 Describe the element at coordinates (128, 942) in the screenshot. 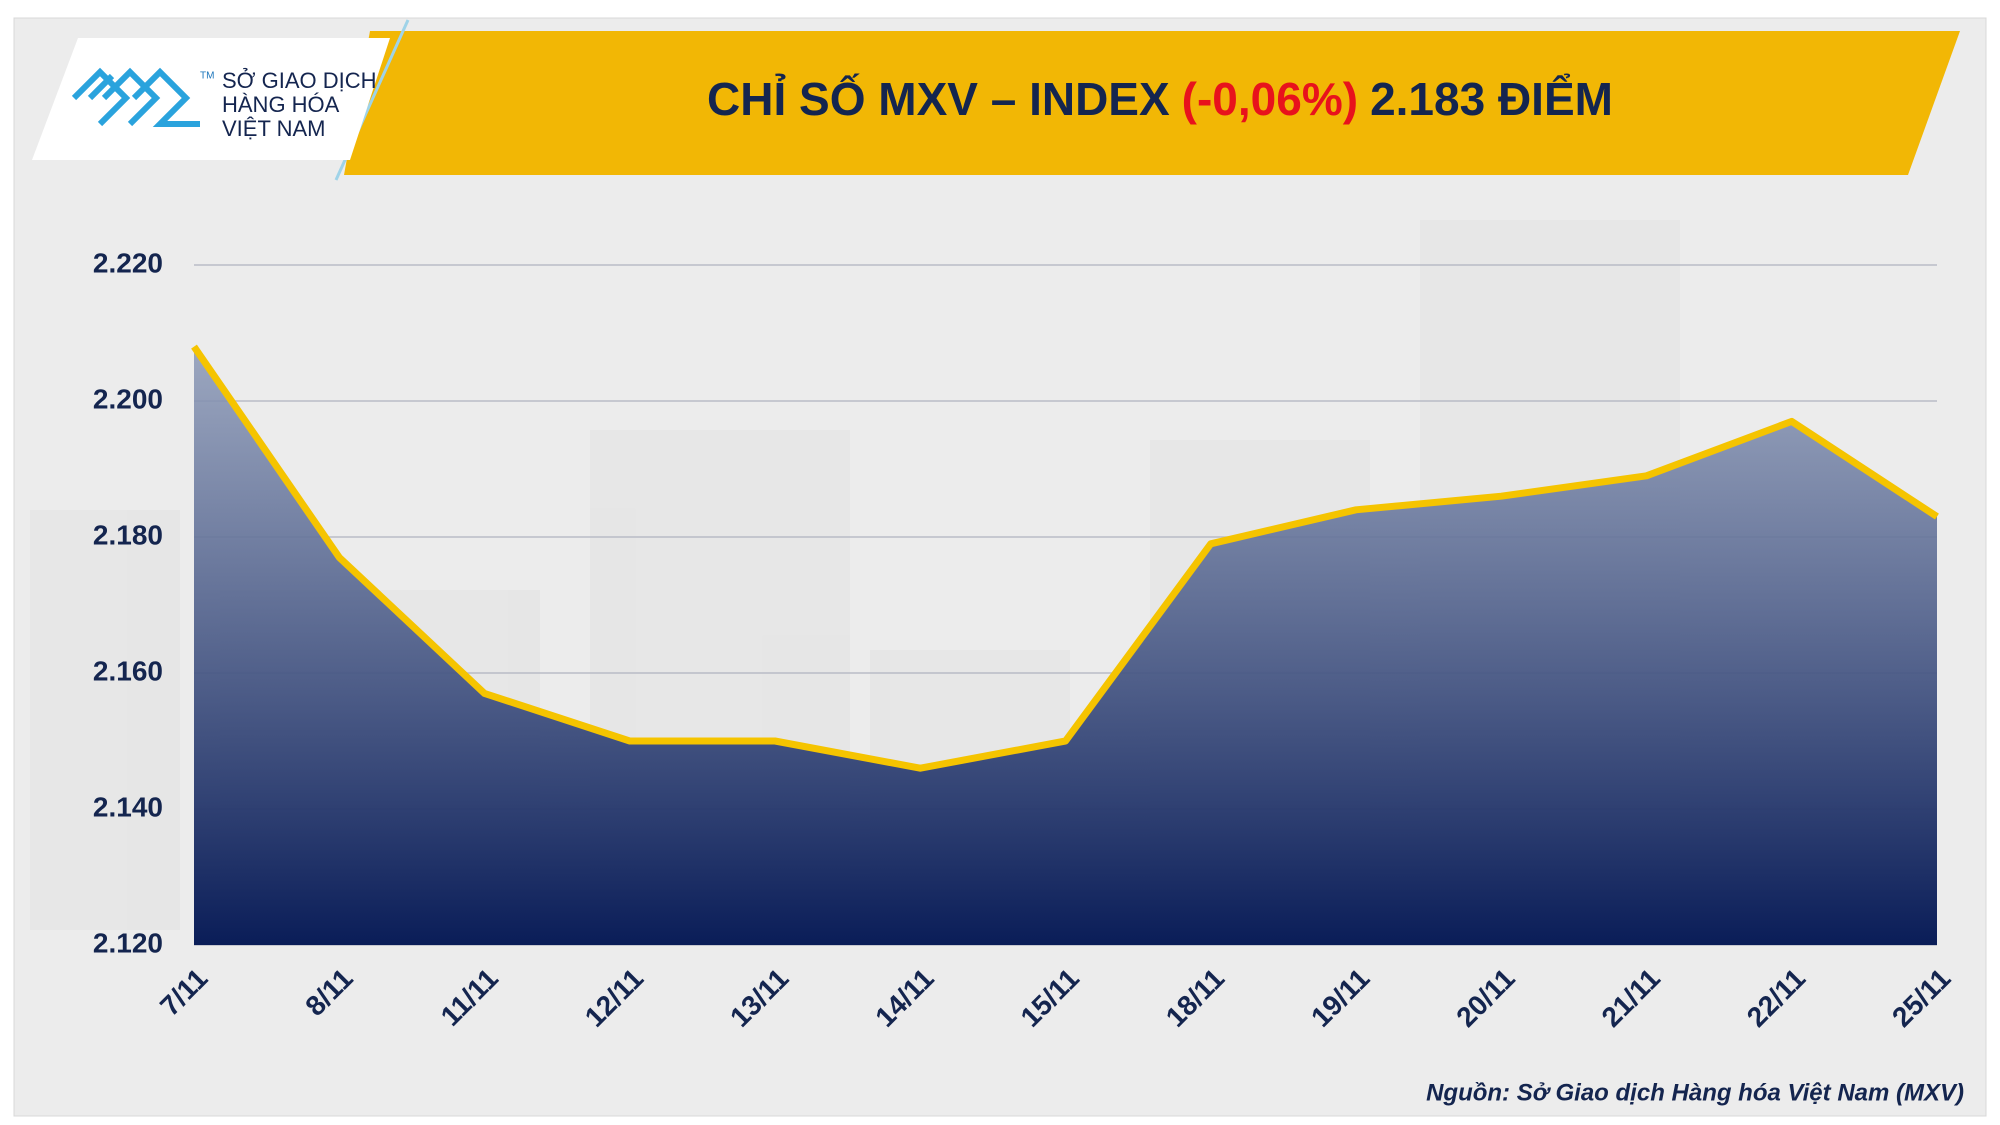

I see `y-tick-label: 2.120` at that location.